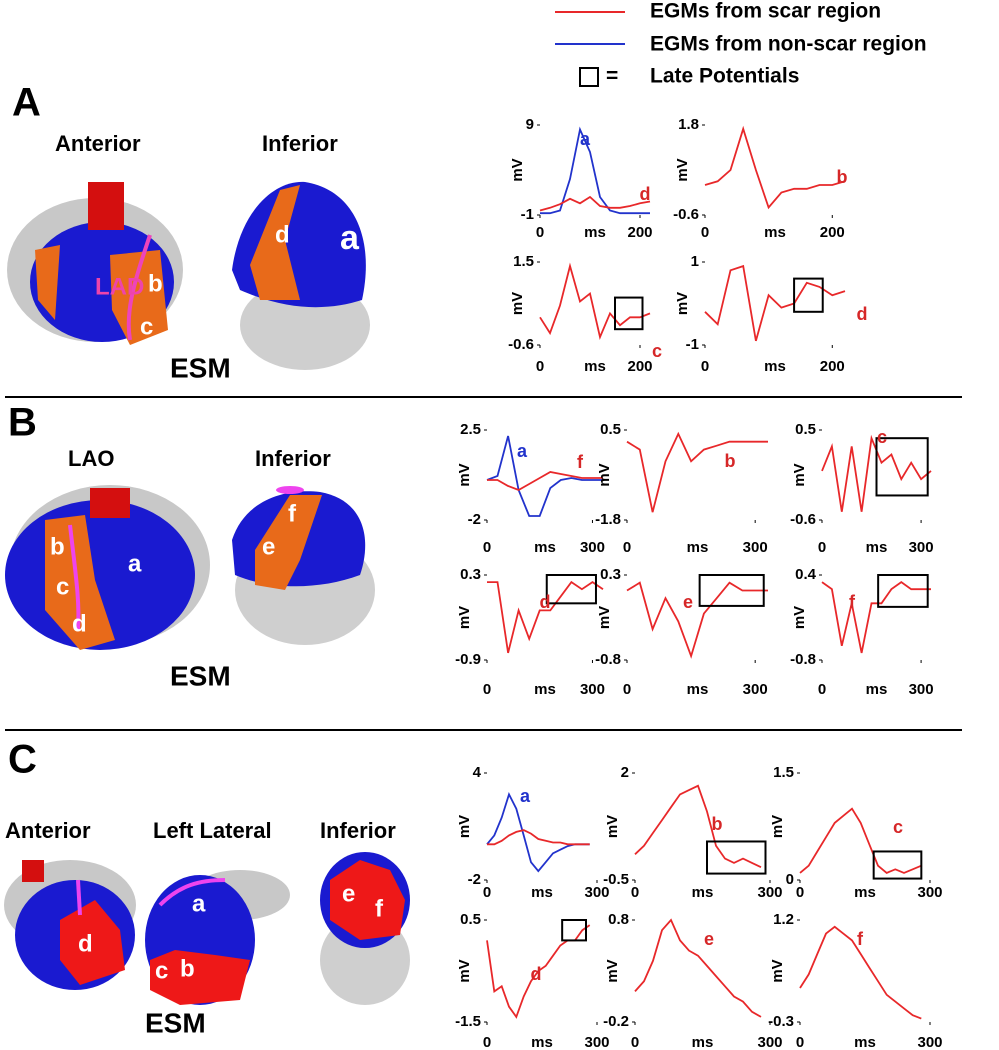 This screenshot has width=999, height=1050. I want to click on map-label: b, so click(57, 546).